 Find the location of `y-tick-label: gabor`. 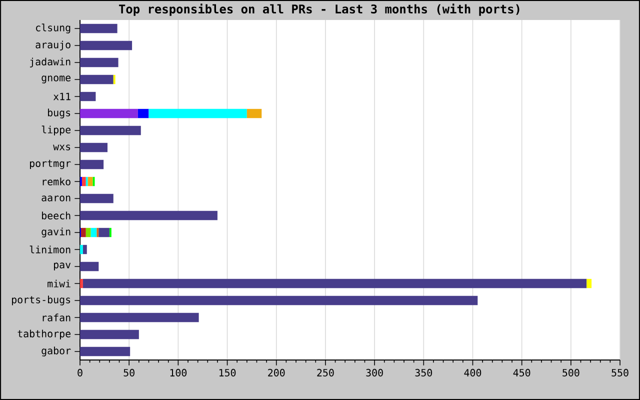

y-tick-label: gabor is located at coordinates (56, 351).